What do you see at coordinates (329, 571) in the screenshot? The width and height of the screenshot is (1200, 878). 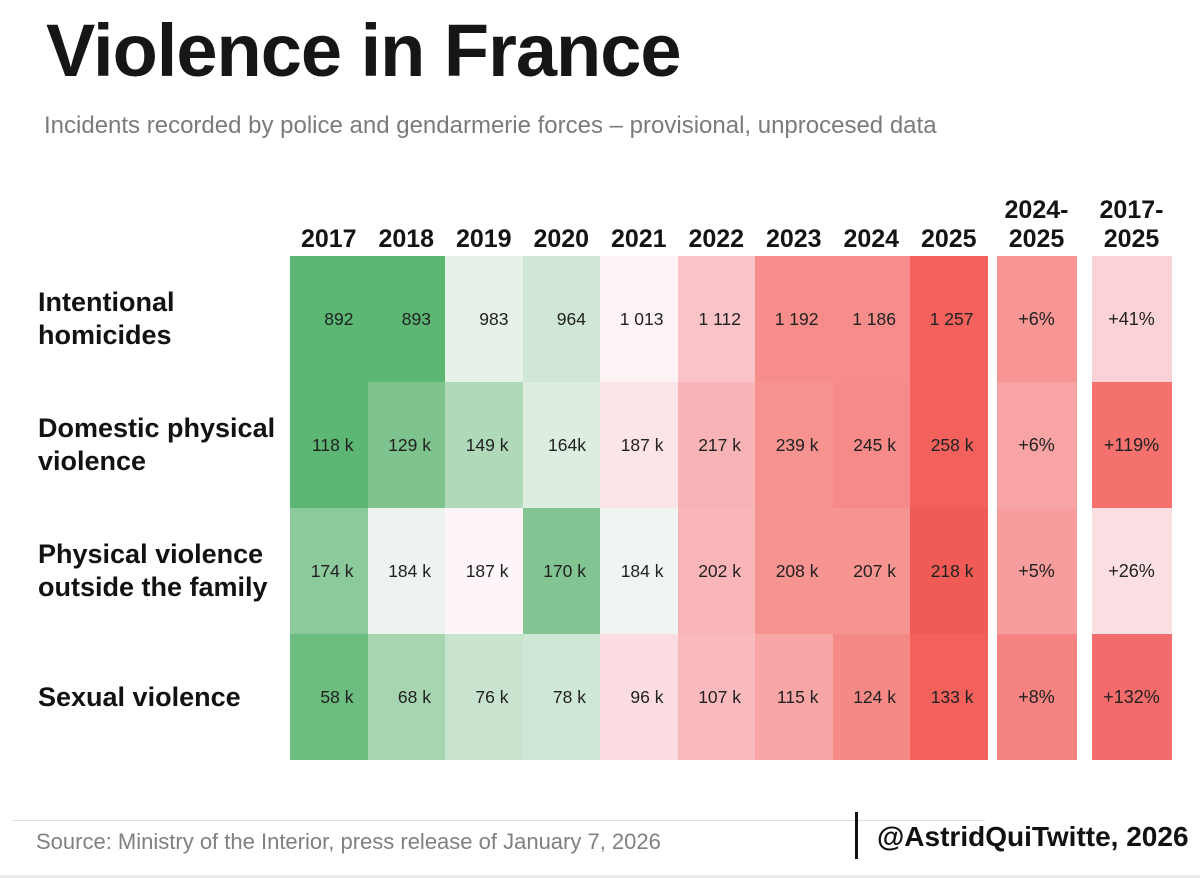 I see `heatmap-cell: 174 k` at bounding box center [329, 571].